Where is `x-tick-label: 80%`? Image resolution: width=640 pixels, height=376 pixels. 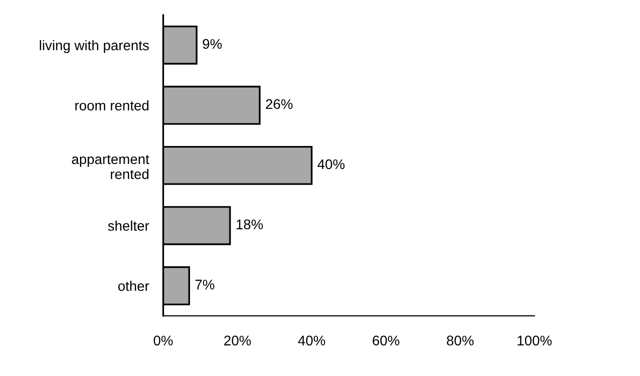
x-tick-label: 80% is located at coordinates (460, 341).